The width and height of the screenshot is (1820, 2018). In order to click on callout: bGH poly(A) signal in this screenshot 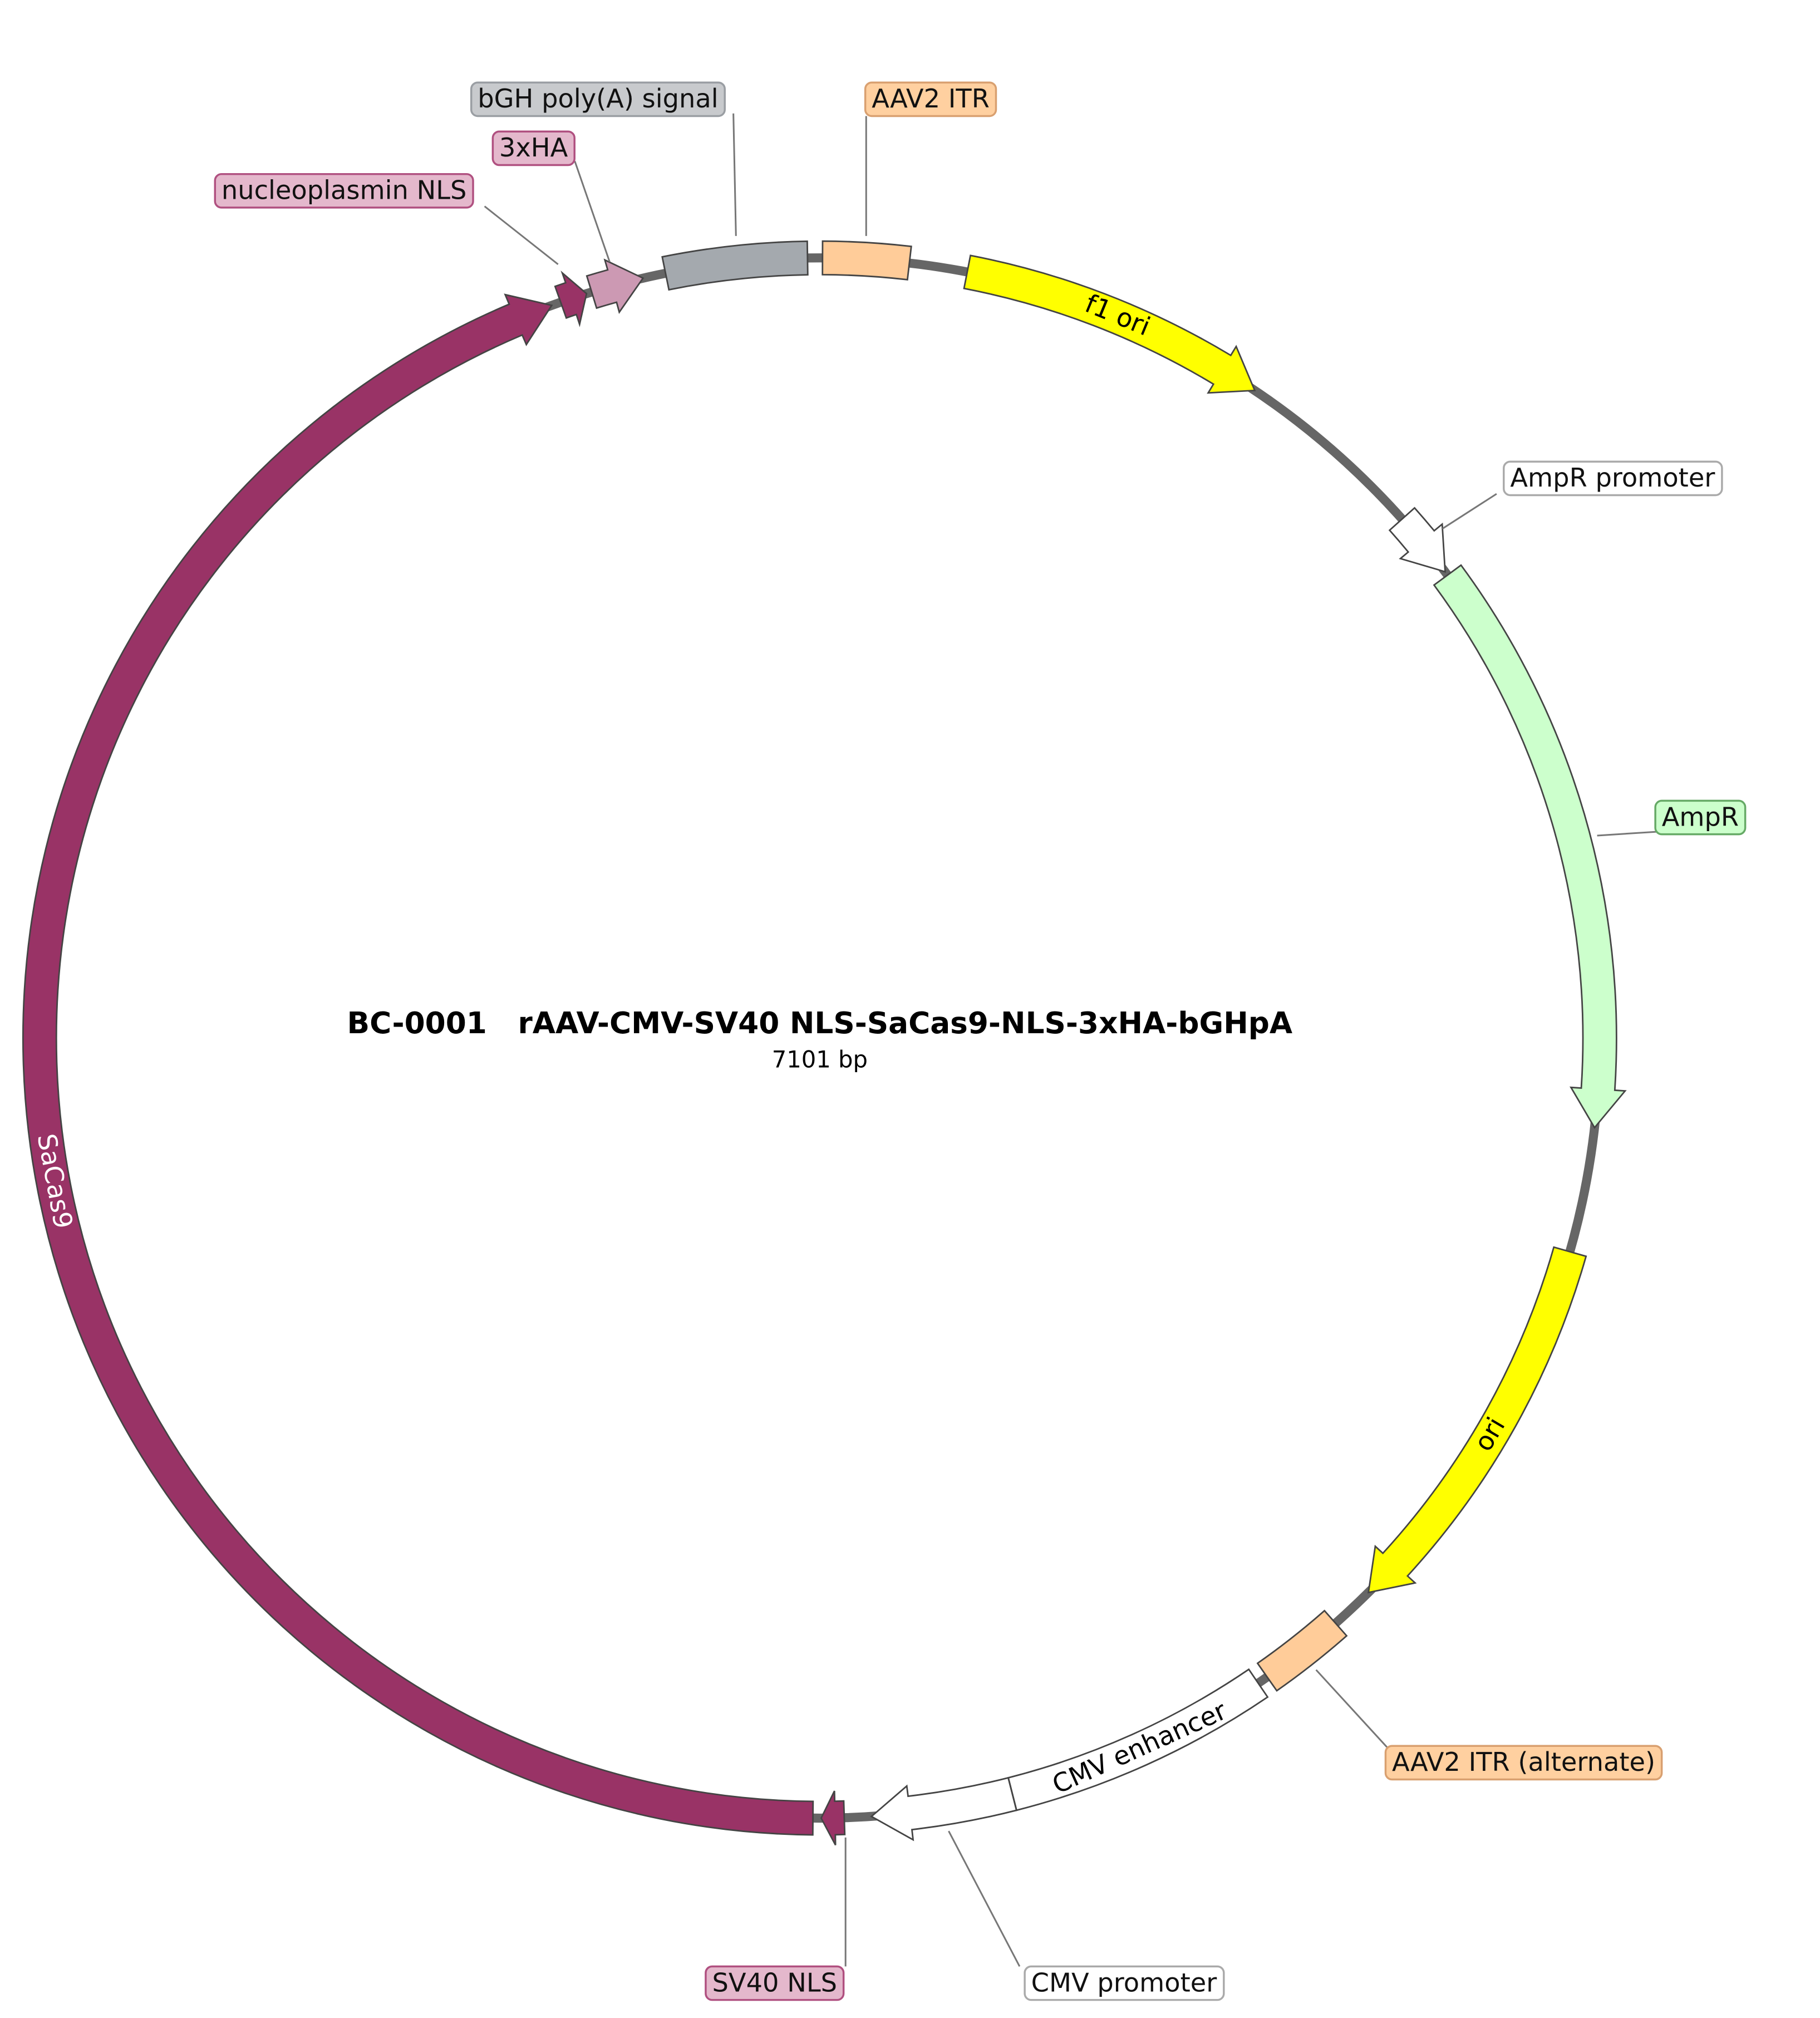, I will do `click(598, 99)`.